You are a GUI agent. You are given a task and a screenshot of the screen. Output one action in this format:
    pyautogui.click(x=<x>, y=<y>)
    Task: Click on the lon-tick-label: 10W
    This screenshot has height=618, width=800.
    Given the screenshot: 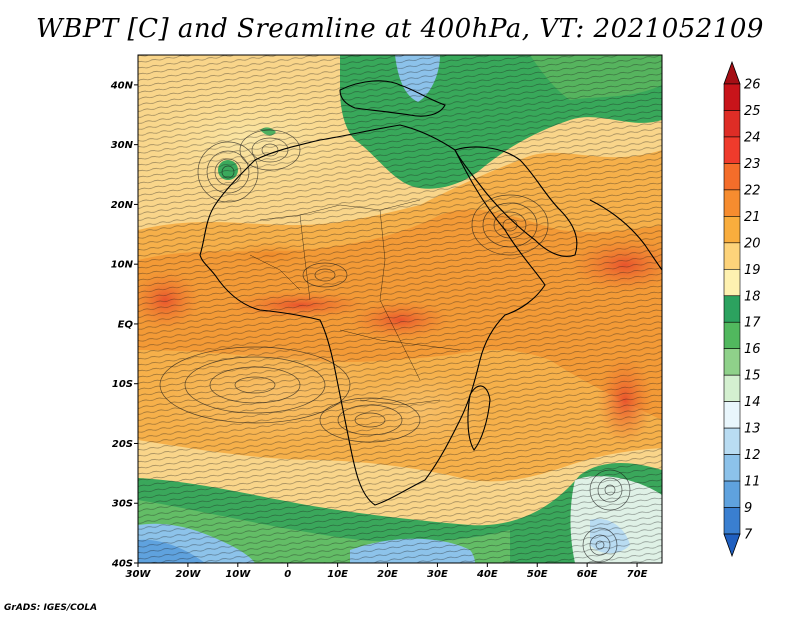 What is the action you would take?
    pyautogui.click(x=238, y=574)
    